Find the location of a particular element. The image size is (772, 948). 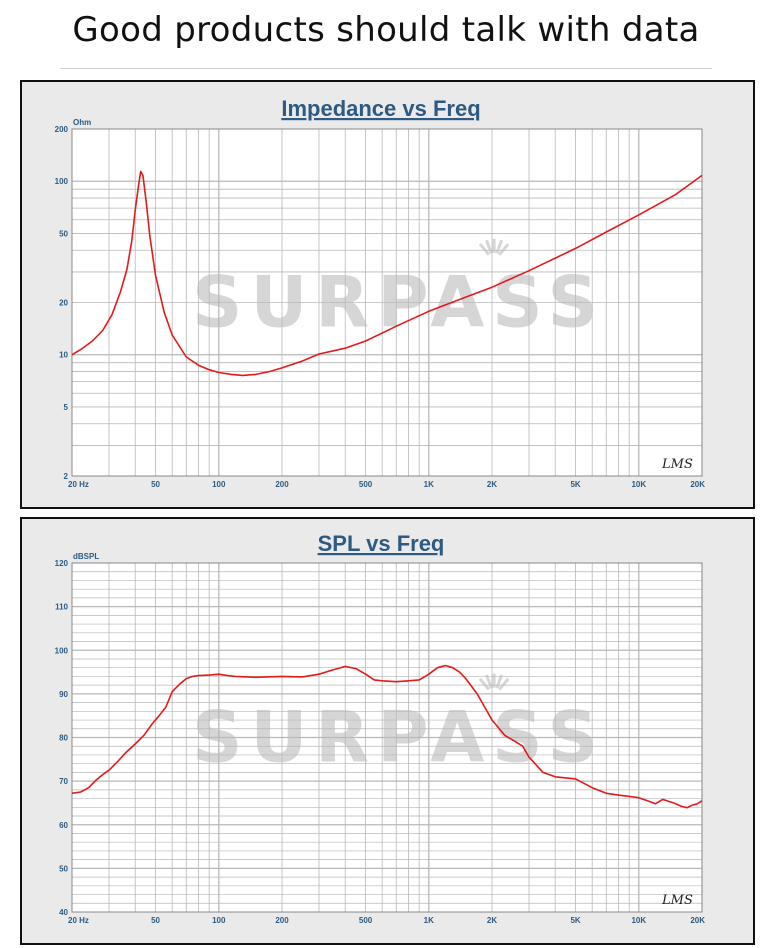

impedance-x-tick-label: 10K is located at coordinates (638, 484).